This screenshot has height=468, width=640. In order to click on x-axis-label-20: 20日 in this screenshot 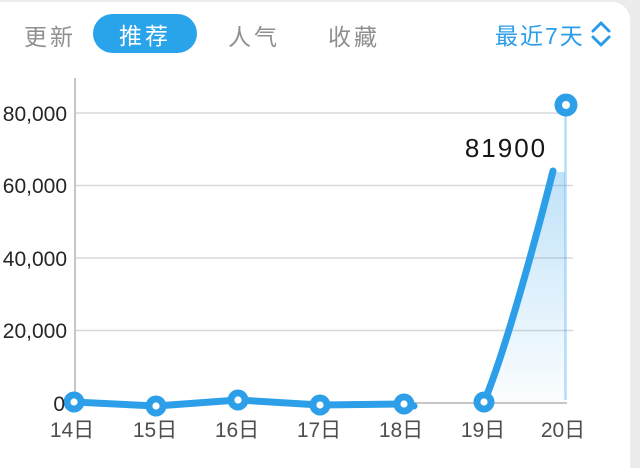, I will do `click(563, 430)`.